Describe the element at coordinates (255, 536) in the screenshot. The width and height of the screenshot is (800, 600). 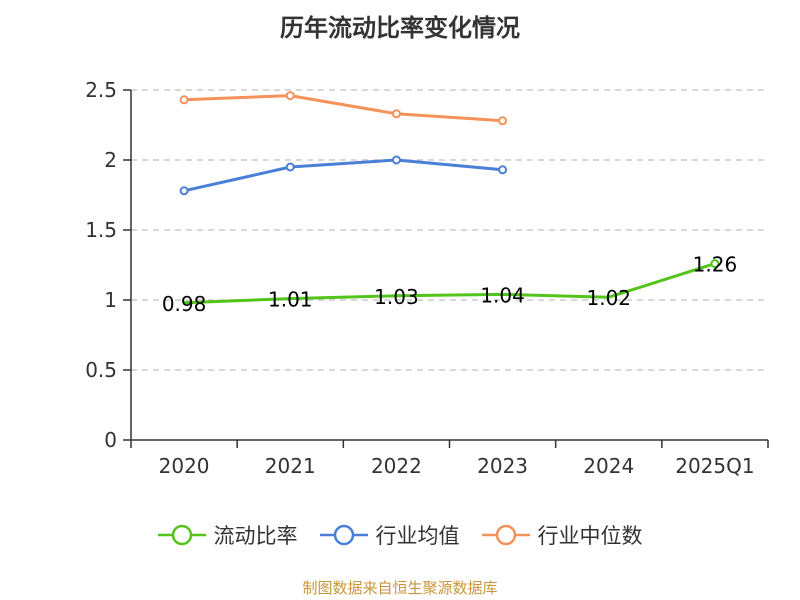
I see `legend-label: 流动比率` at that location.